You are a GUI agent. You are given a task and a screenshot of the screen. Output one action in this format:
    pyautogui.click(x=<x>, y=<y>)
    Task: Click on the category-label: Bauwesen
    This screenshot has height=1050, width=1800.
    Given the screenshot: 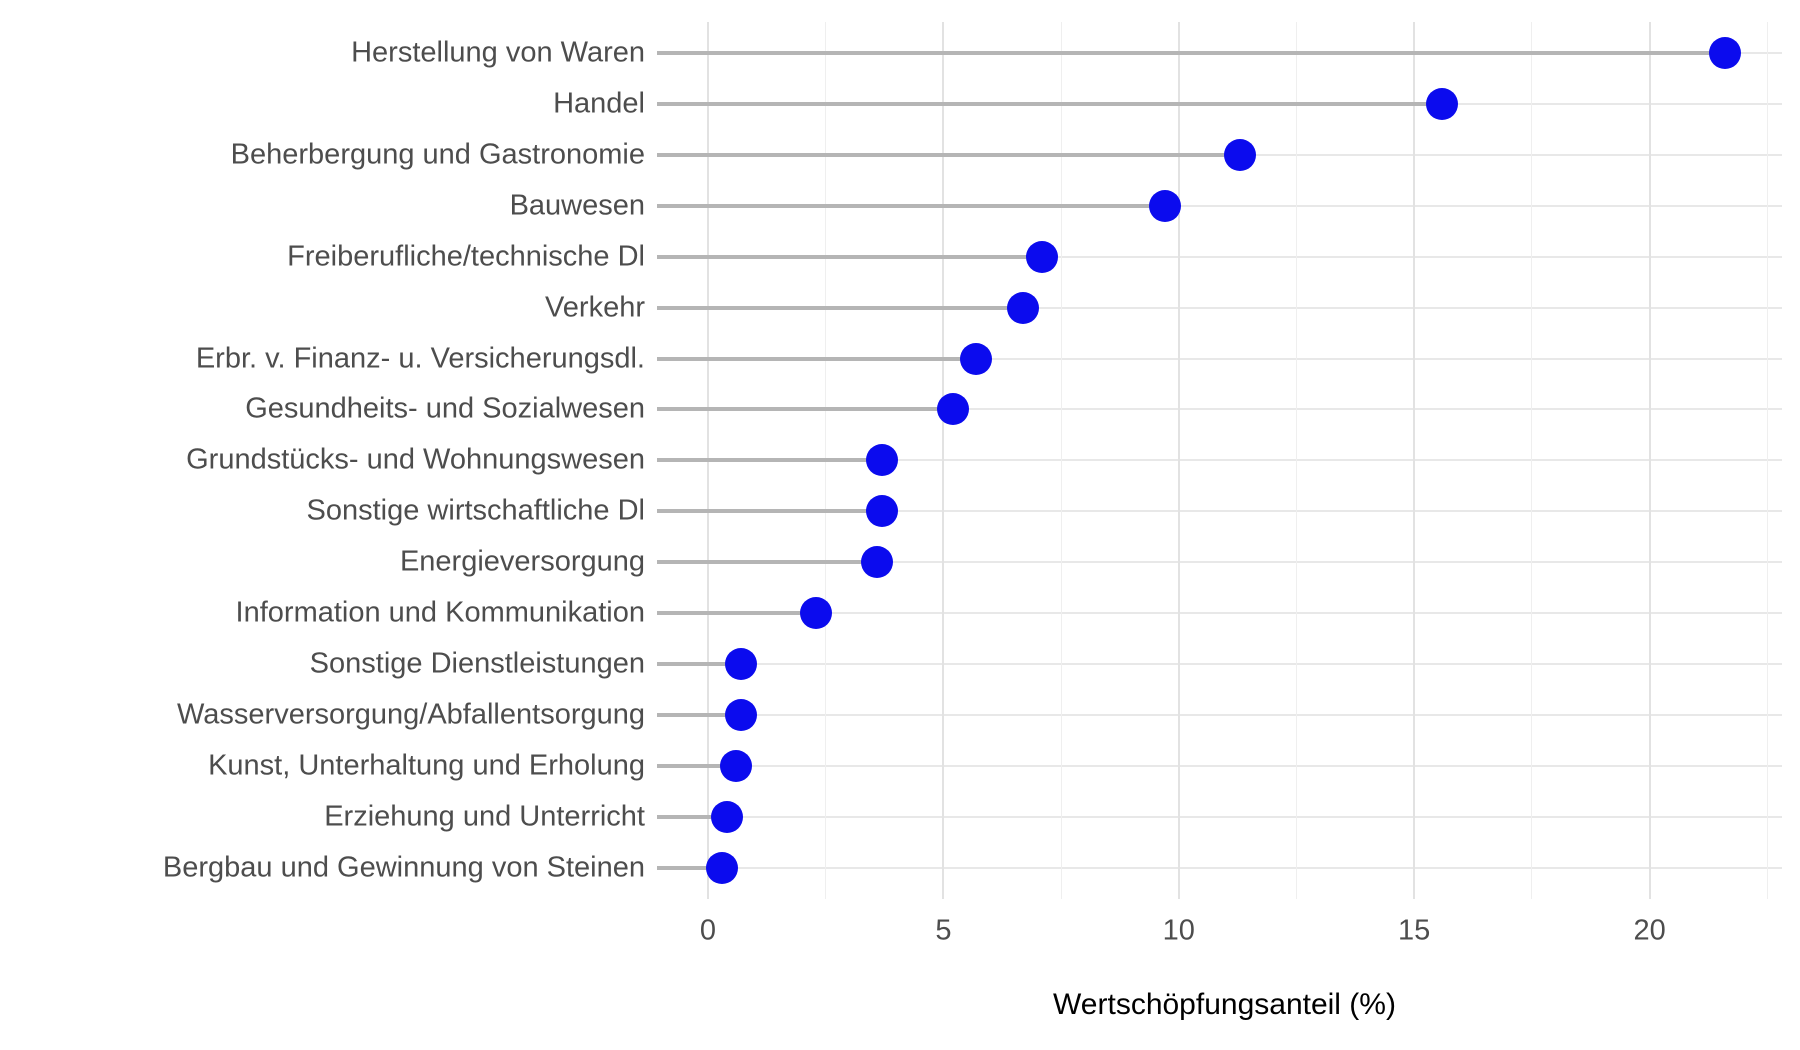 What is the action you would take?
    pyautogui.click(x=577, y=205)
    